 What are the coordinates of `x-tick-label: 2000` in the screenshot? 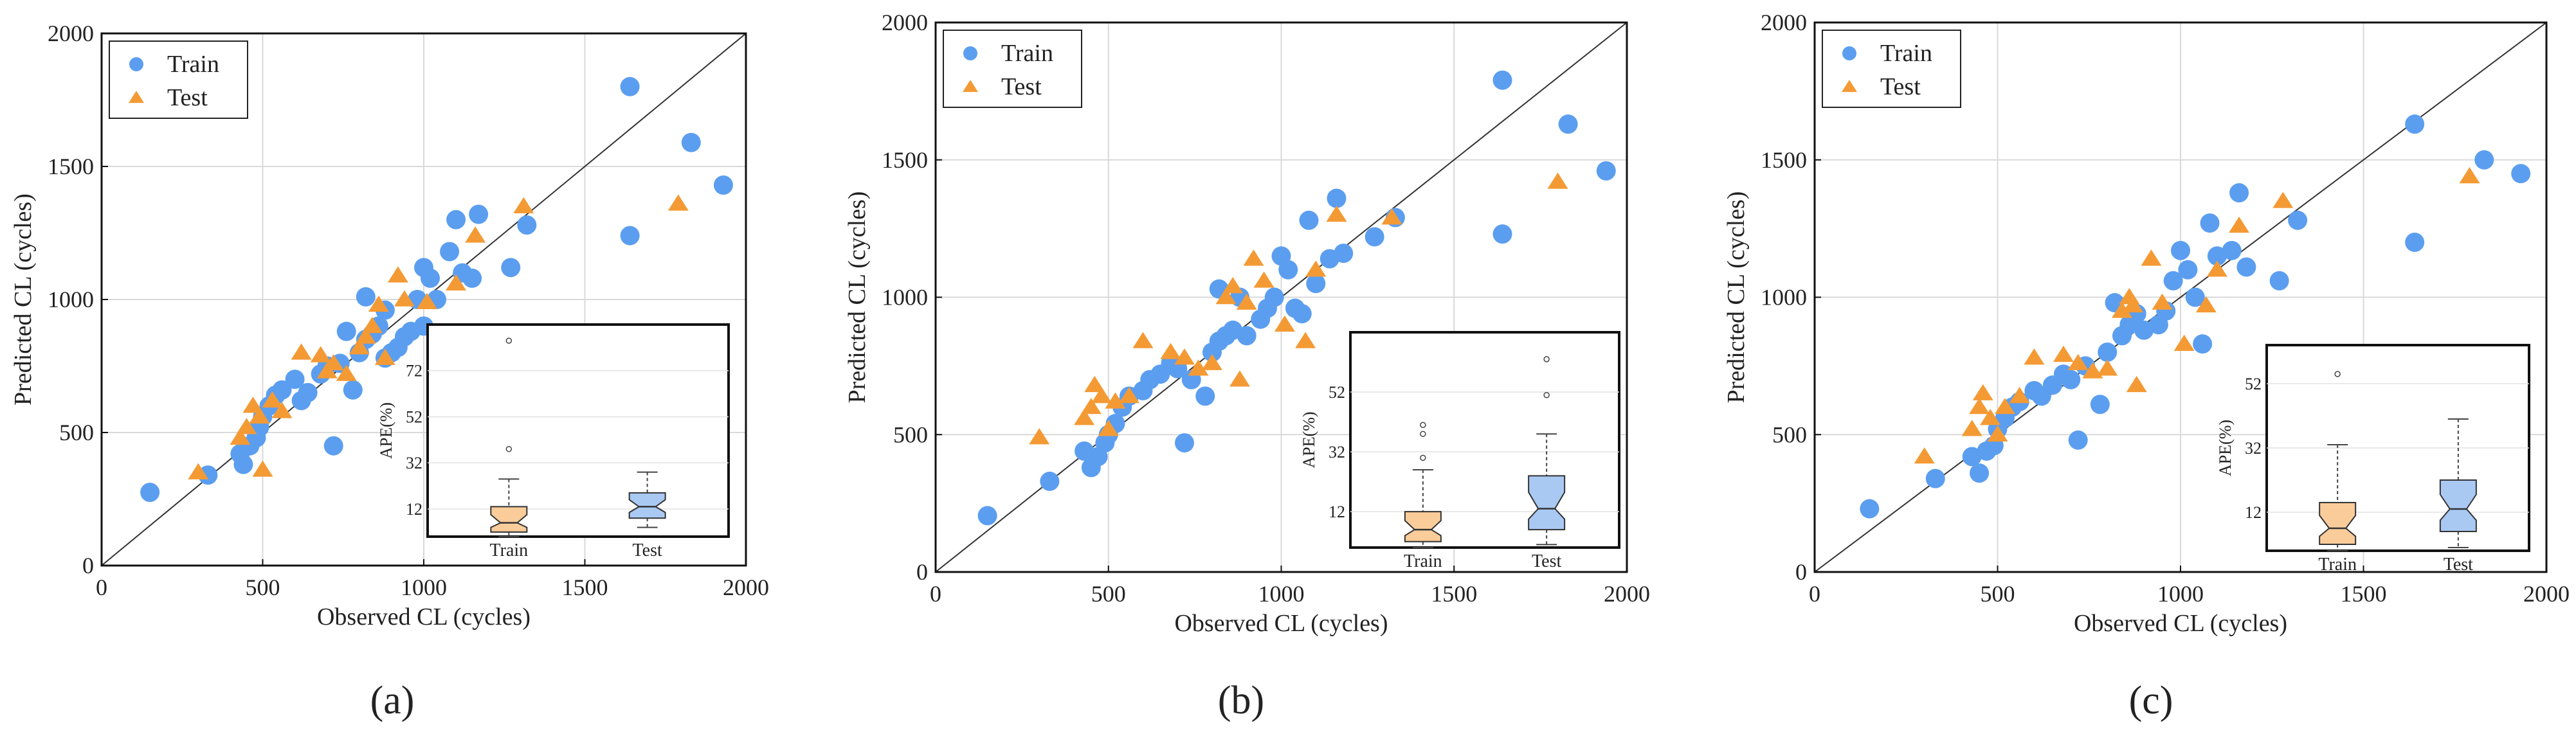 It's located at (2546, 594).